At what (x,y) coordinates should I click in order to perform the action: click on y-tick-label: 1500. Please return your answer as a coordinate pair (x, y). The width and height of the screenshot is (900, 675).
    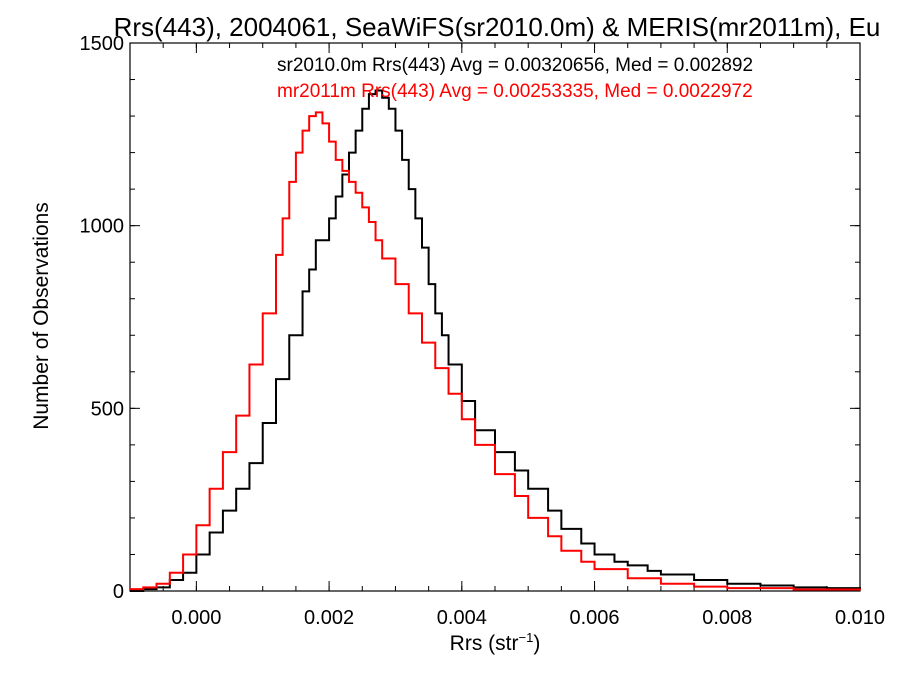
    Looking at the image, I should click on (102, 44).